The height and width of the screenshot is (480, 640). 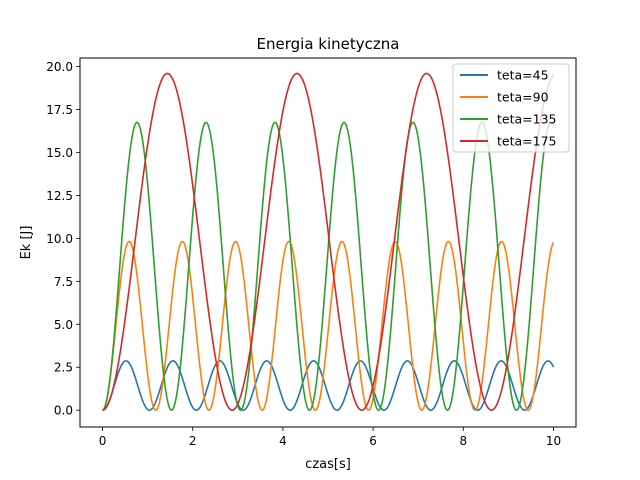 I want to click on legend-label-2: teta=90, so click(x=523, y=97).